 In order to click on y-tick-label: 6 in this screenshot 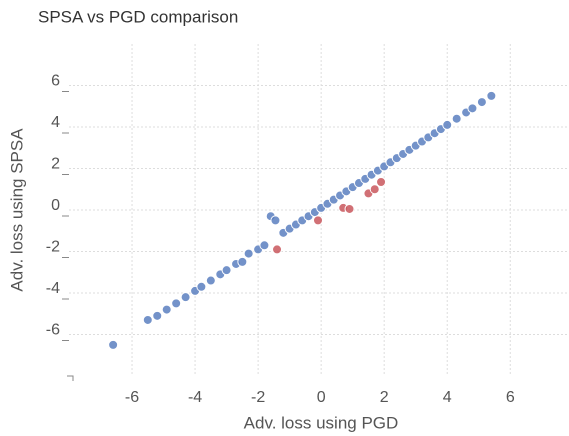, I will do `click(55, 81)`.